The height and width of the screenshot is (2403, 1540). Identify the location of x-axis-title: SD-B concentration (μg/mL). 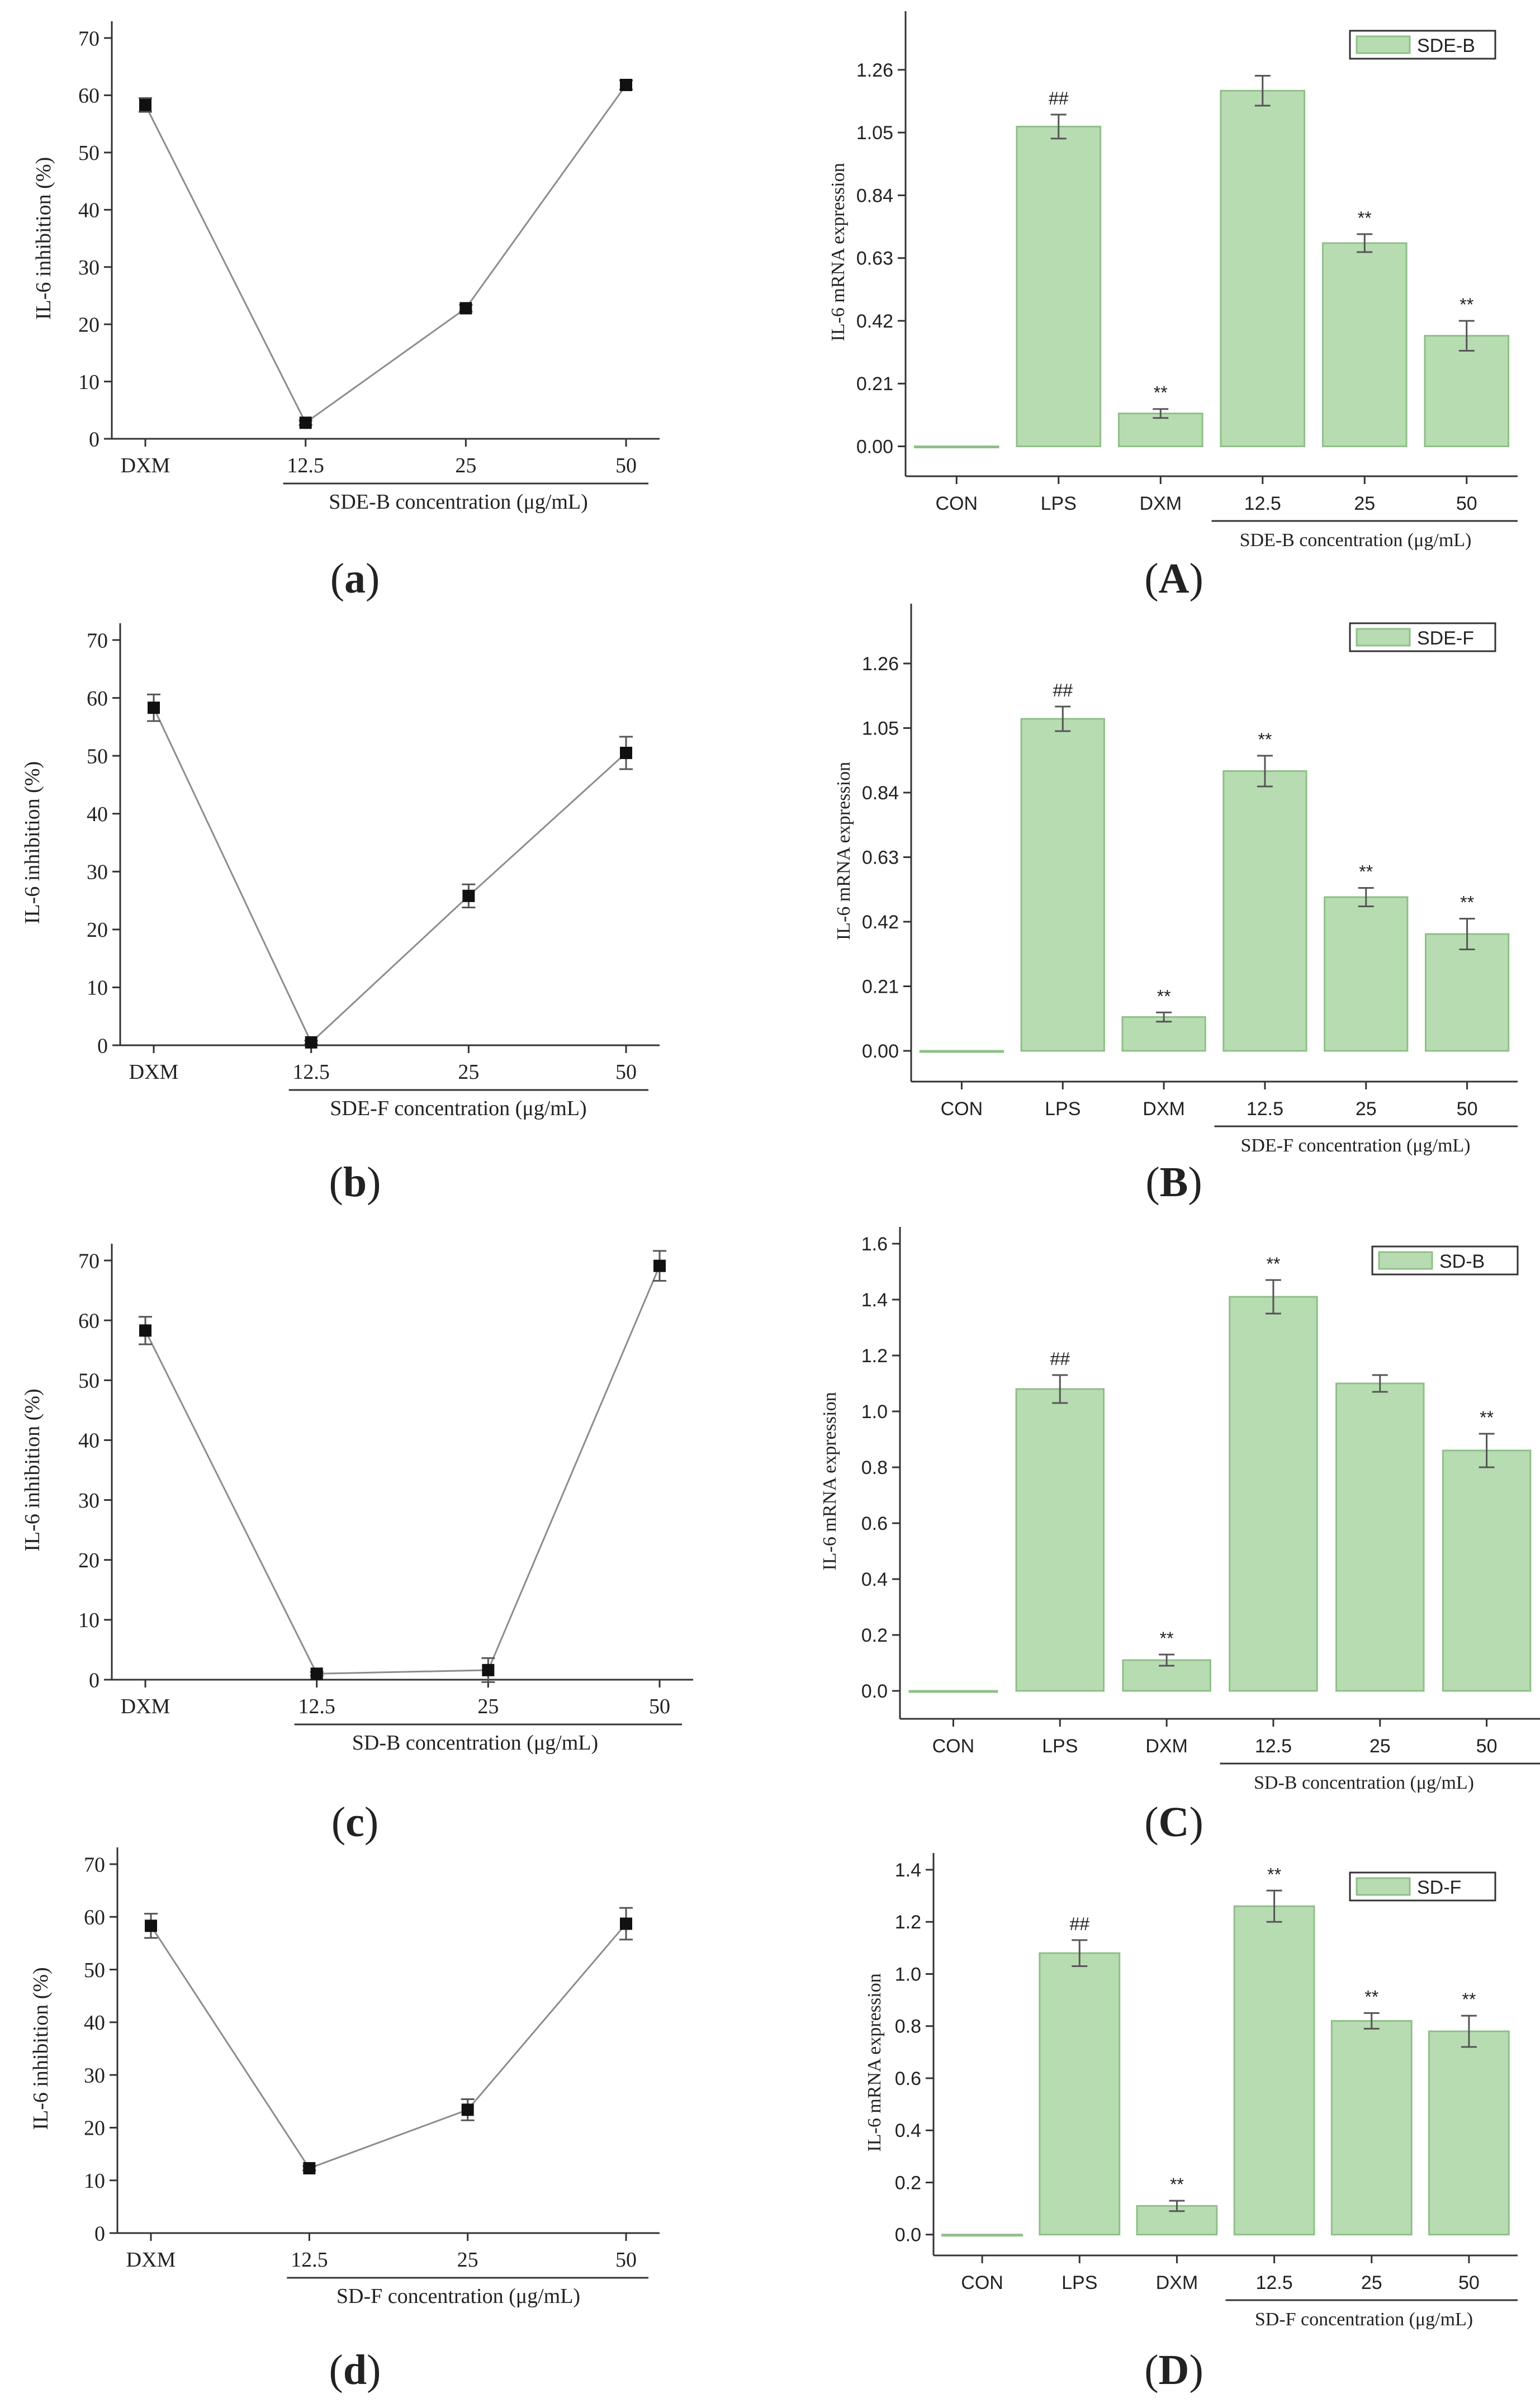
(475, 1743).